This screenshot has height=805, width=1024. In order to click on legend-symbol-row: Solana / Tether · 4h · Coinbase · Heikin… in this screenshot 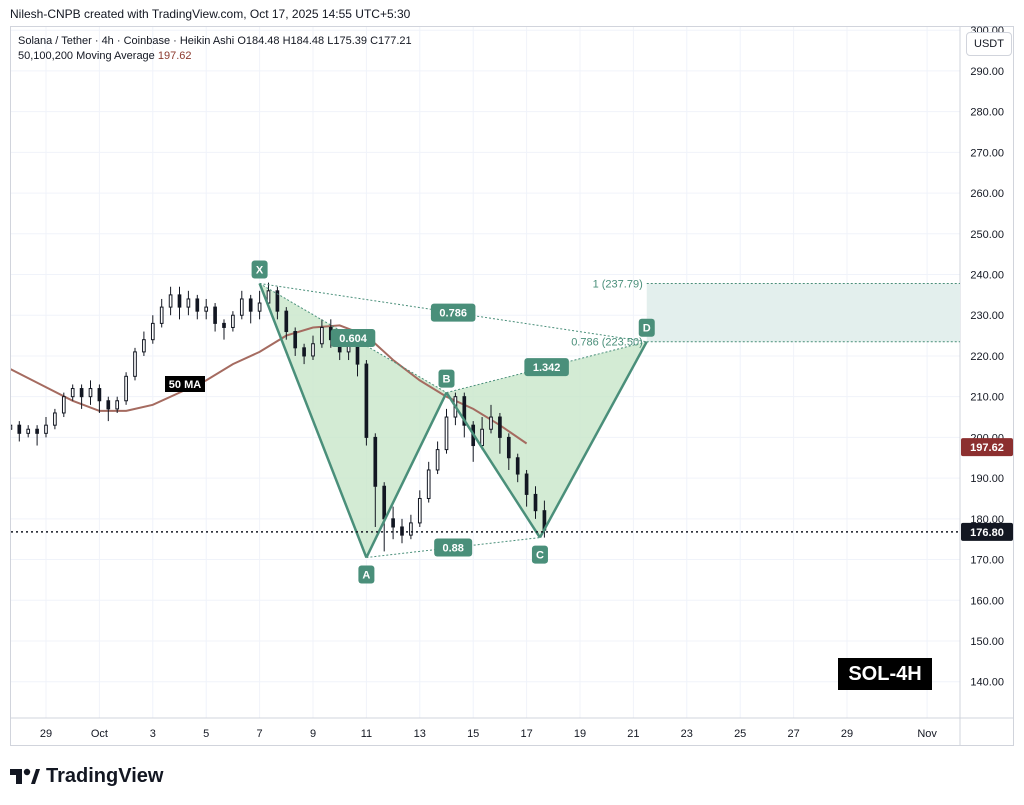, I will do `click(215, 41)`.